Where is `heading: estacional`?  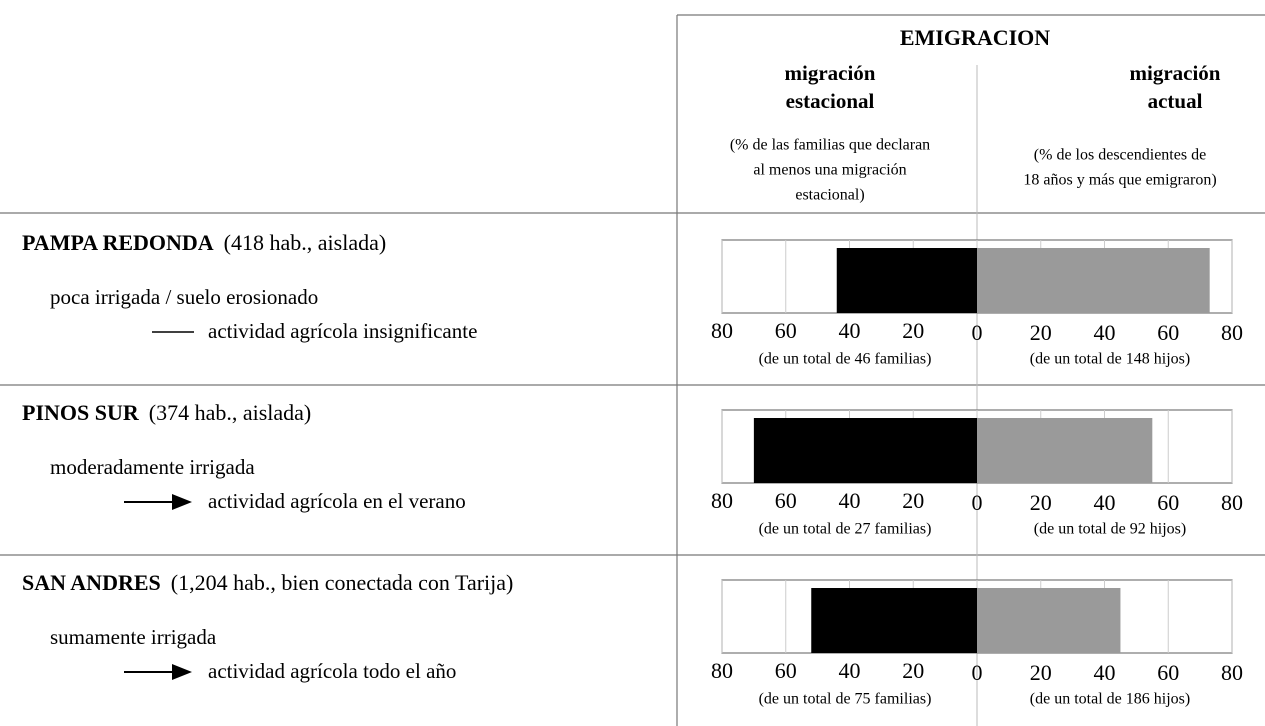 heading: estacional is located at coordinates (830, 101).